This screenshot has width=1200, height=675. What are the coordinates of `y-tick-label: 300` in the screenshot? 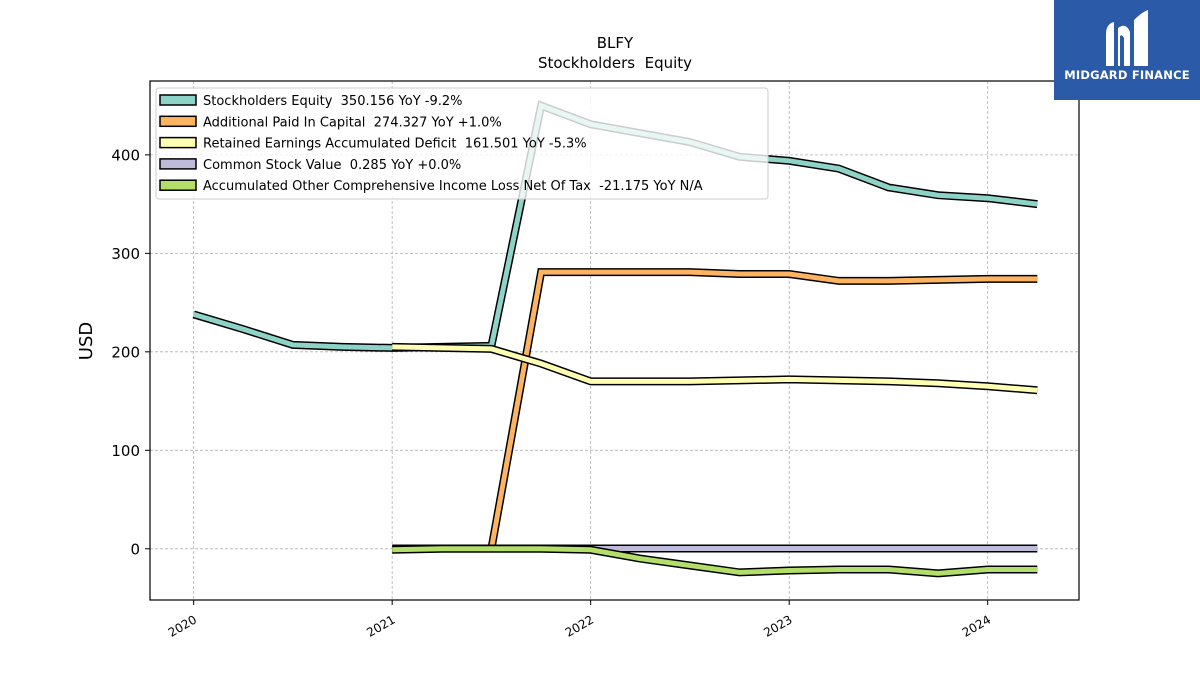 It's located at (125, 254).